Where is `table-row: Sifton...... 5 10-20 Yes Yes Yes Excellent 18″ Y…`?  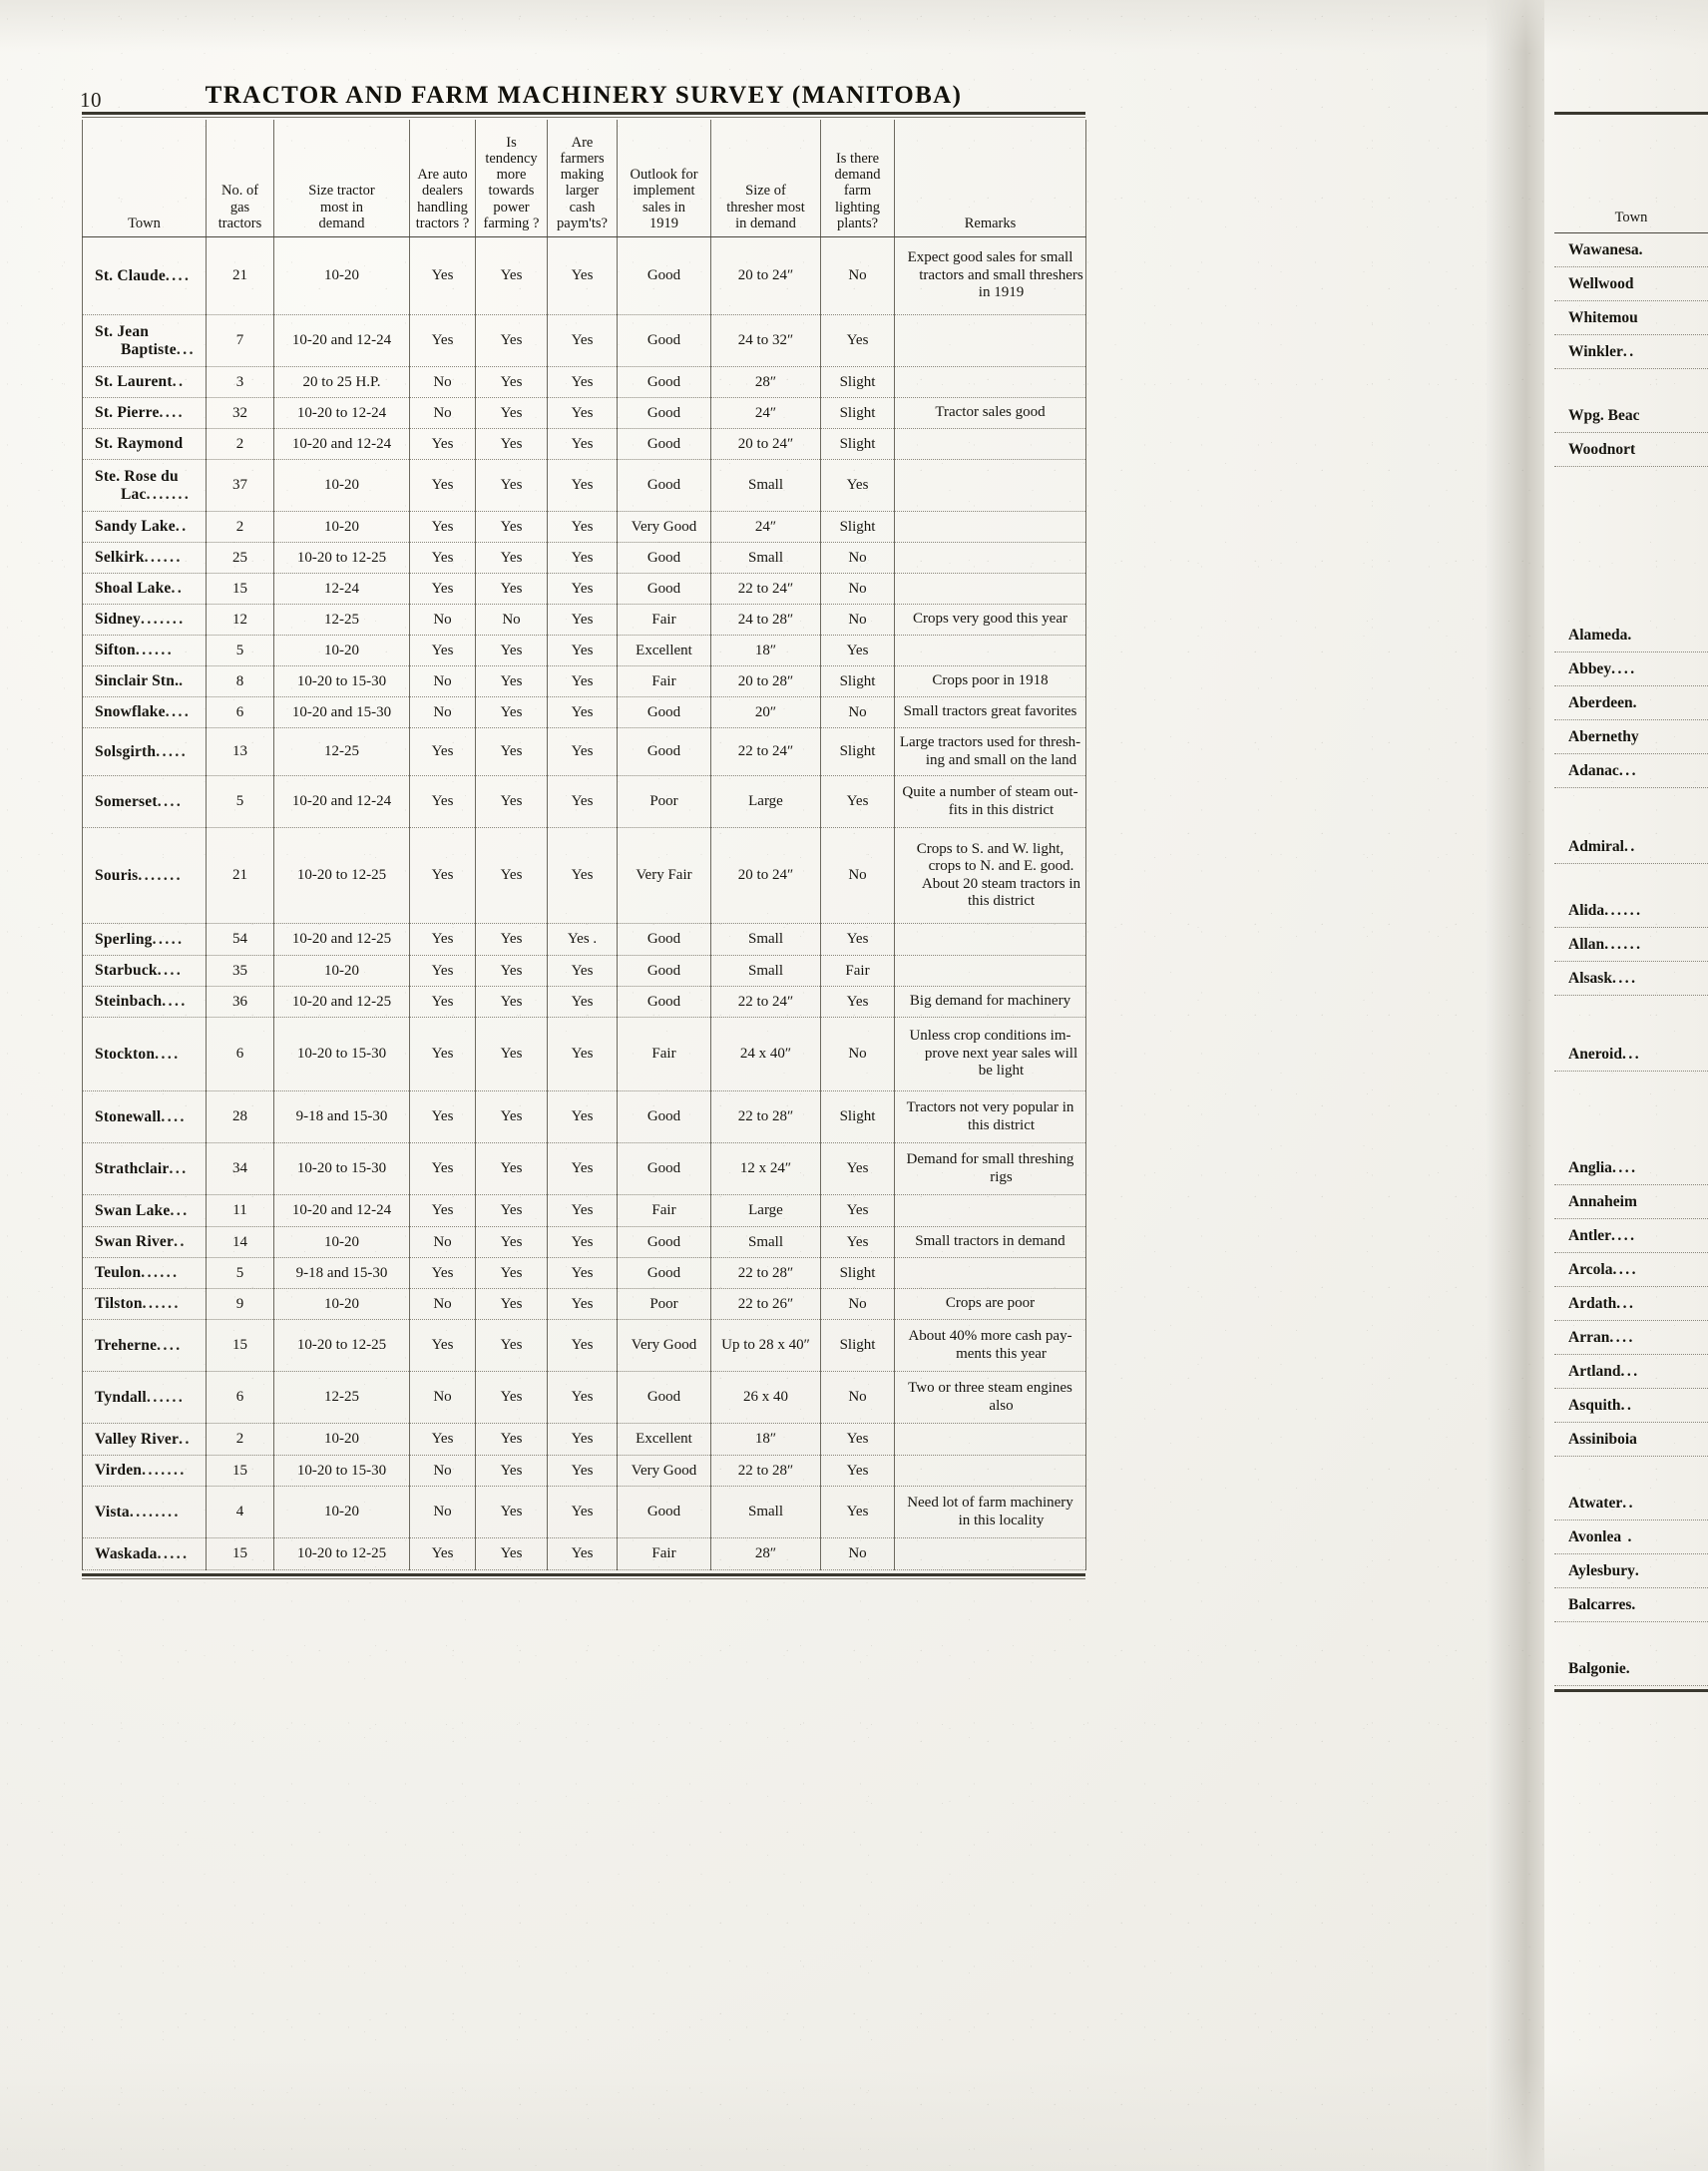 table-row: Sifton...... 5 10-20 Yes Yes Yes Excellent 18″ Y… is located at coordinates (584, 650).